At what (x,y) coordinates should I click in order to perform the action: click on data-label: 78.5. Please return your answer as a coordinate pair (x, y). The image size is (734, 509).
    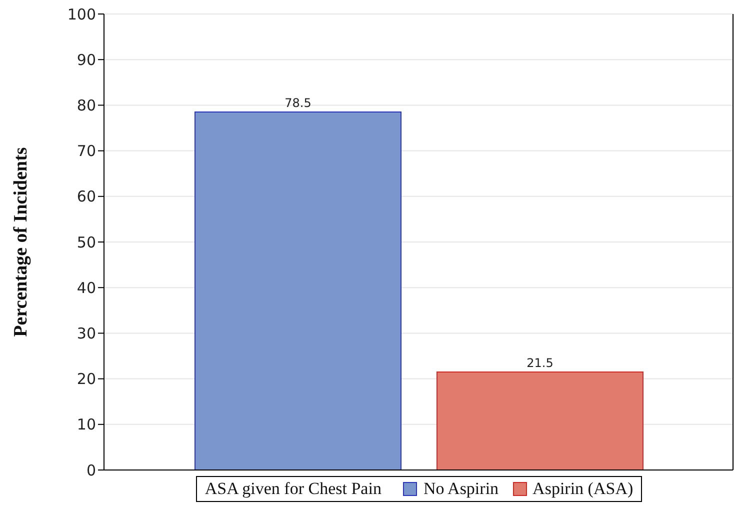
    Looking at the image, I should click on (298, 103).